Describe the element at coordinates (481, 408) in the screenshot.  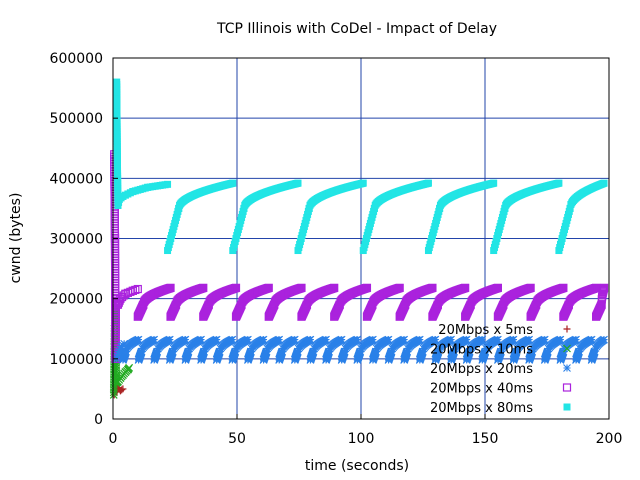
I see `legend-label: 20Mbps x 80ms` at that location.